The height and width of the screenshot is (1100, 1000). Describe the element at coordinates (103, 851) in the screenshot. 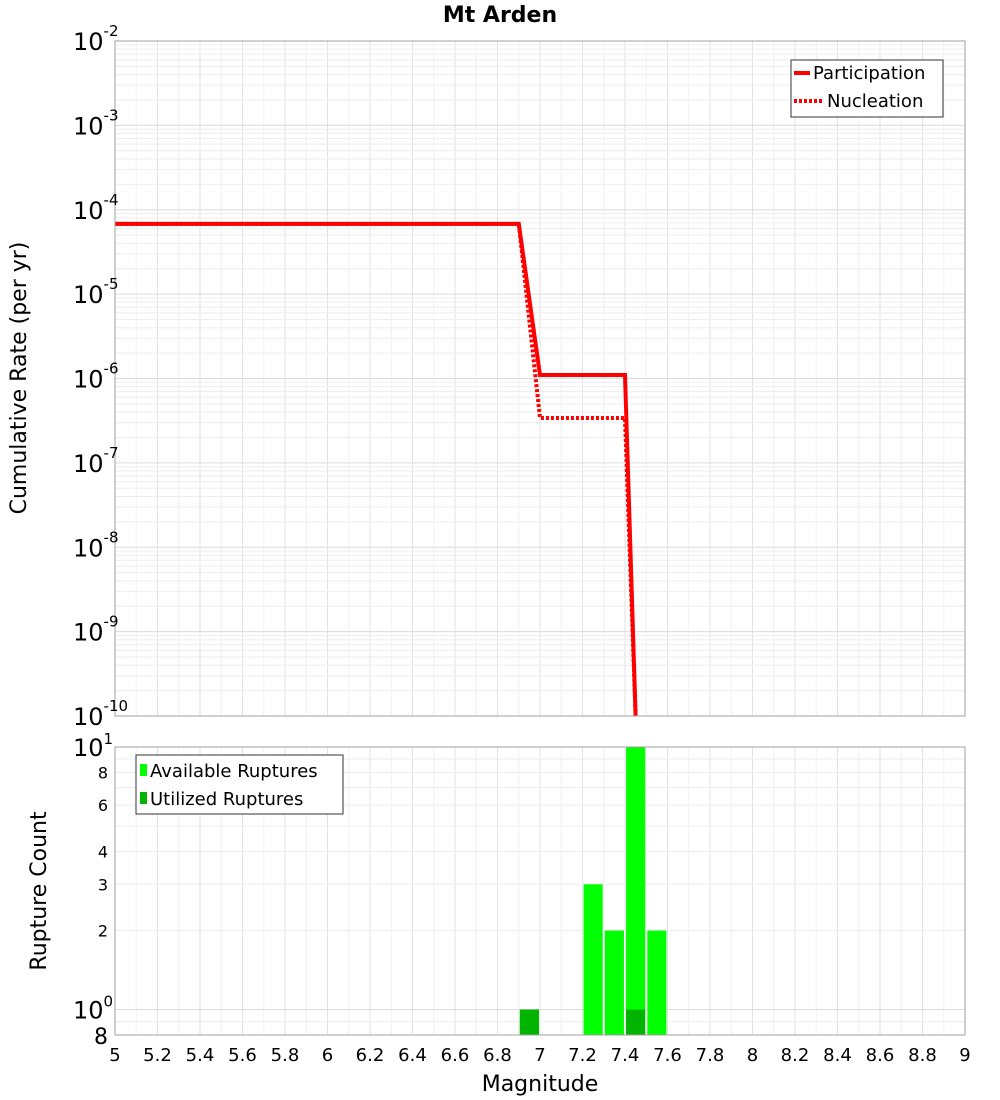

I see `rupture-plot-y-tick-label: 4` at that location.